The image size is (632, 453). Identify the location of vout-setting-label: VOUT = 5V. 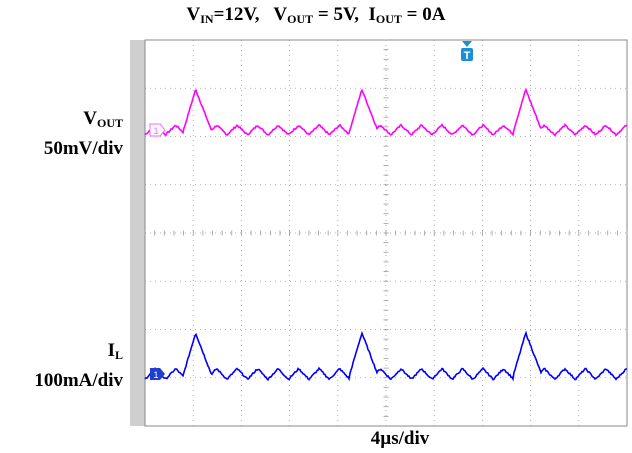
(314, 15).